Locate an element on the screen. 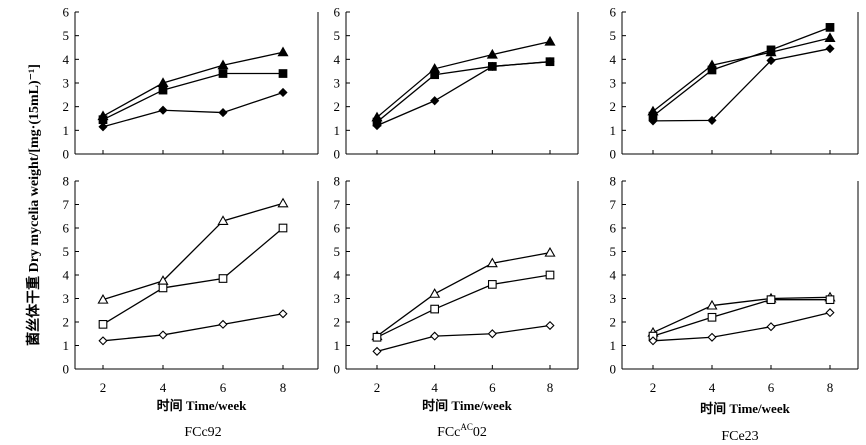 The width and height of the screenshot is (866, 445). panel-top-3-fce23: 0 1 2 3 4 5 6 is located at coordinates (734, 83).